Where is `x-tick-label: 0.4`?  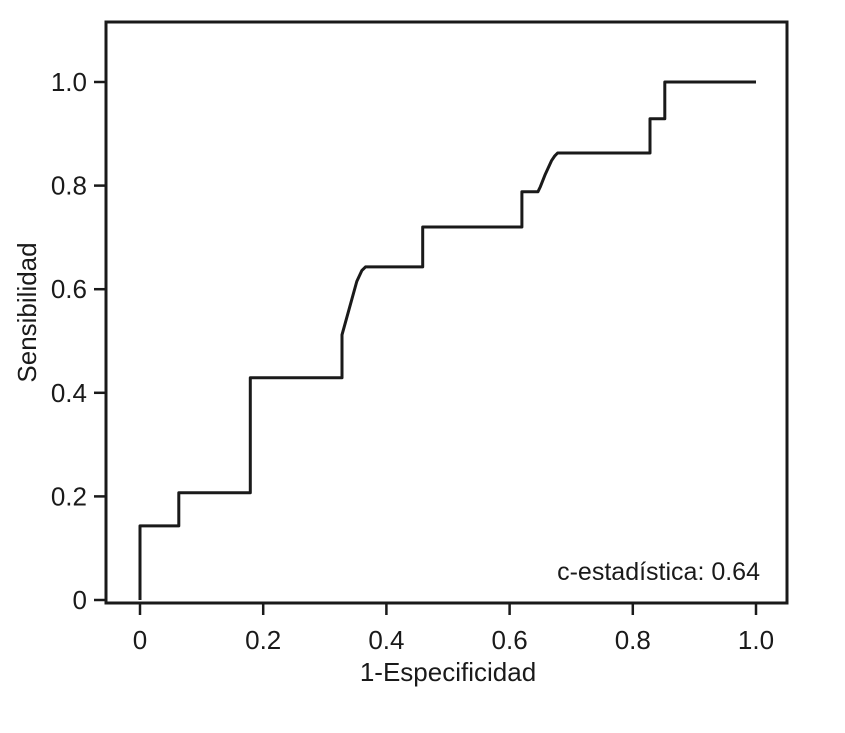
x-tick-label: 0.4 is located at coordinates (386, 640).